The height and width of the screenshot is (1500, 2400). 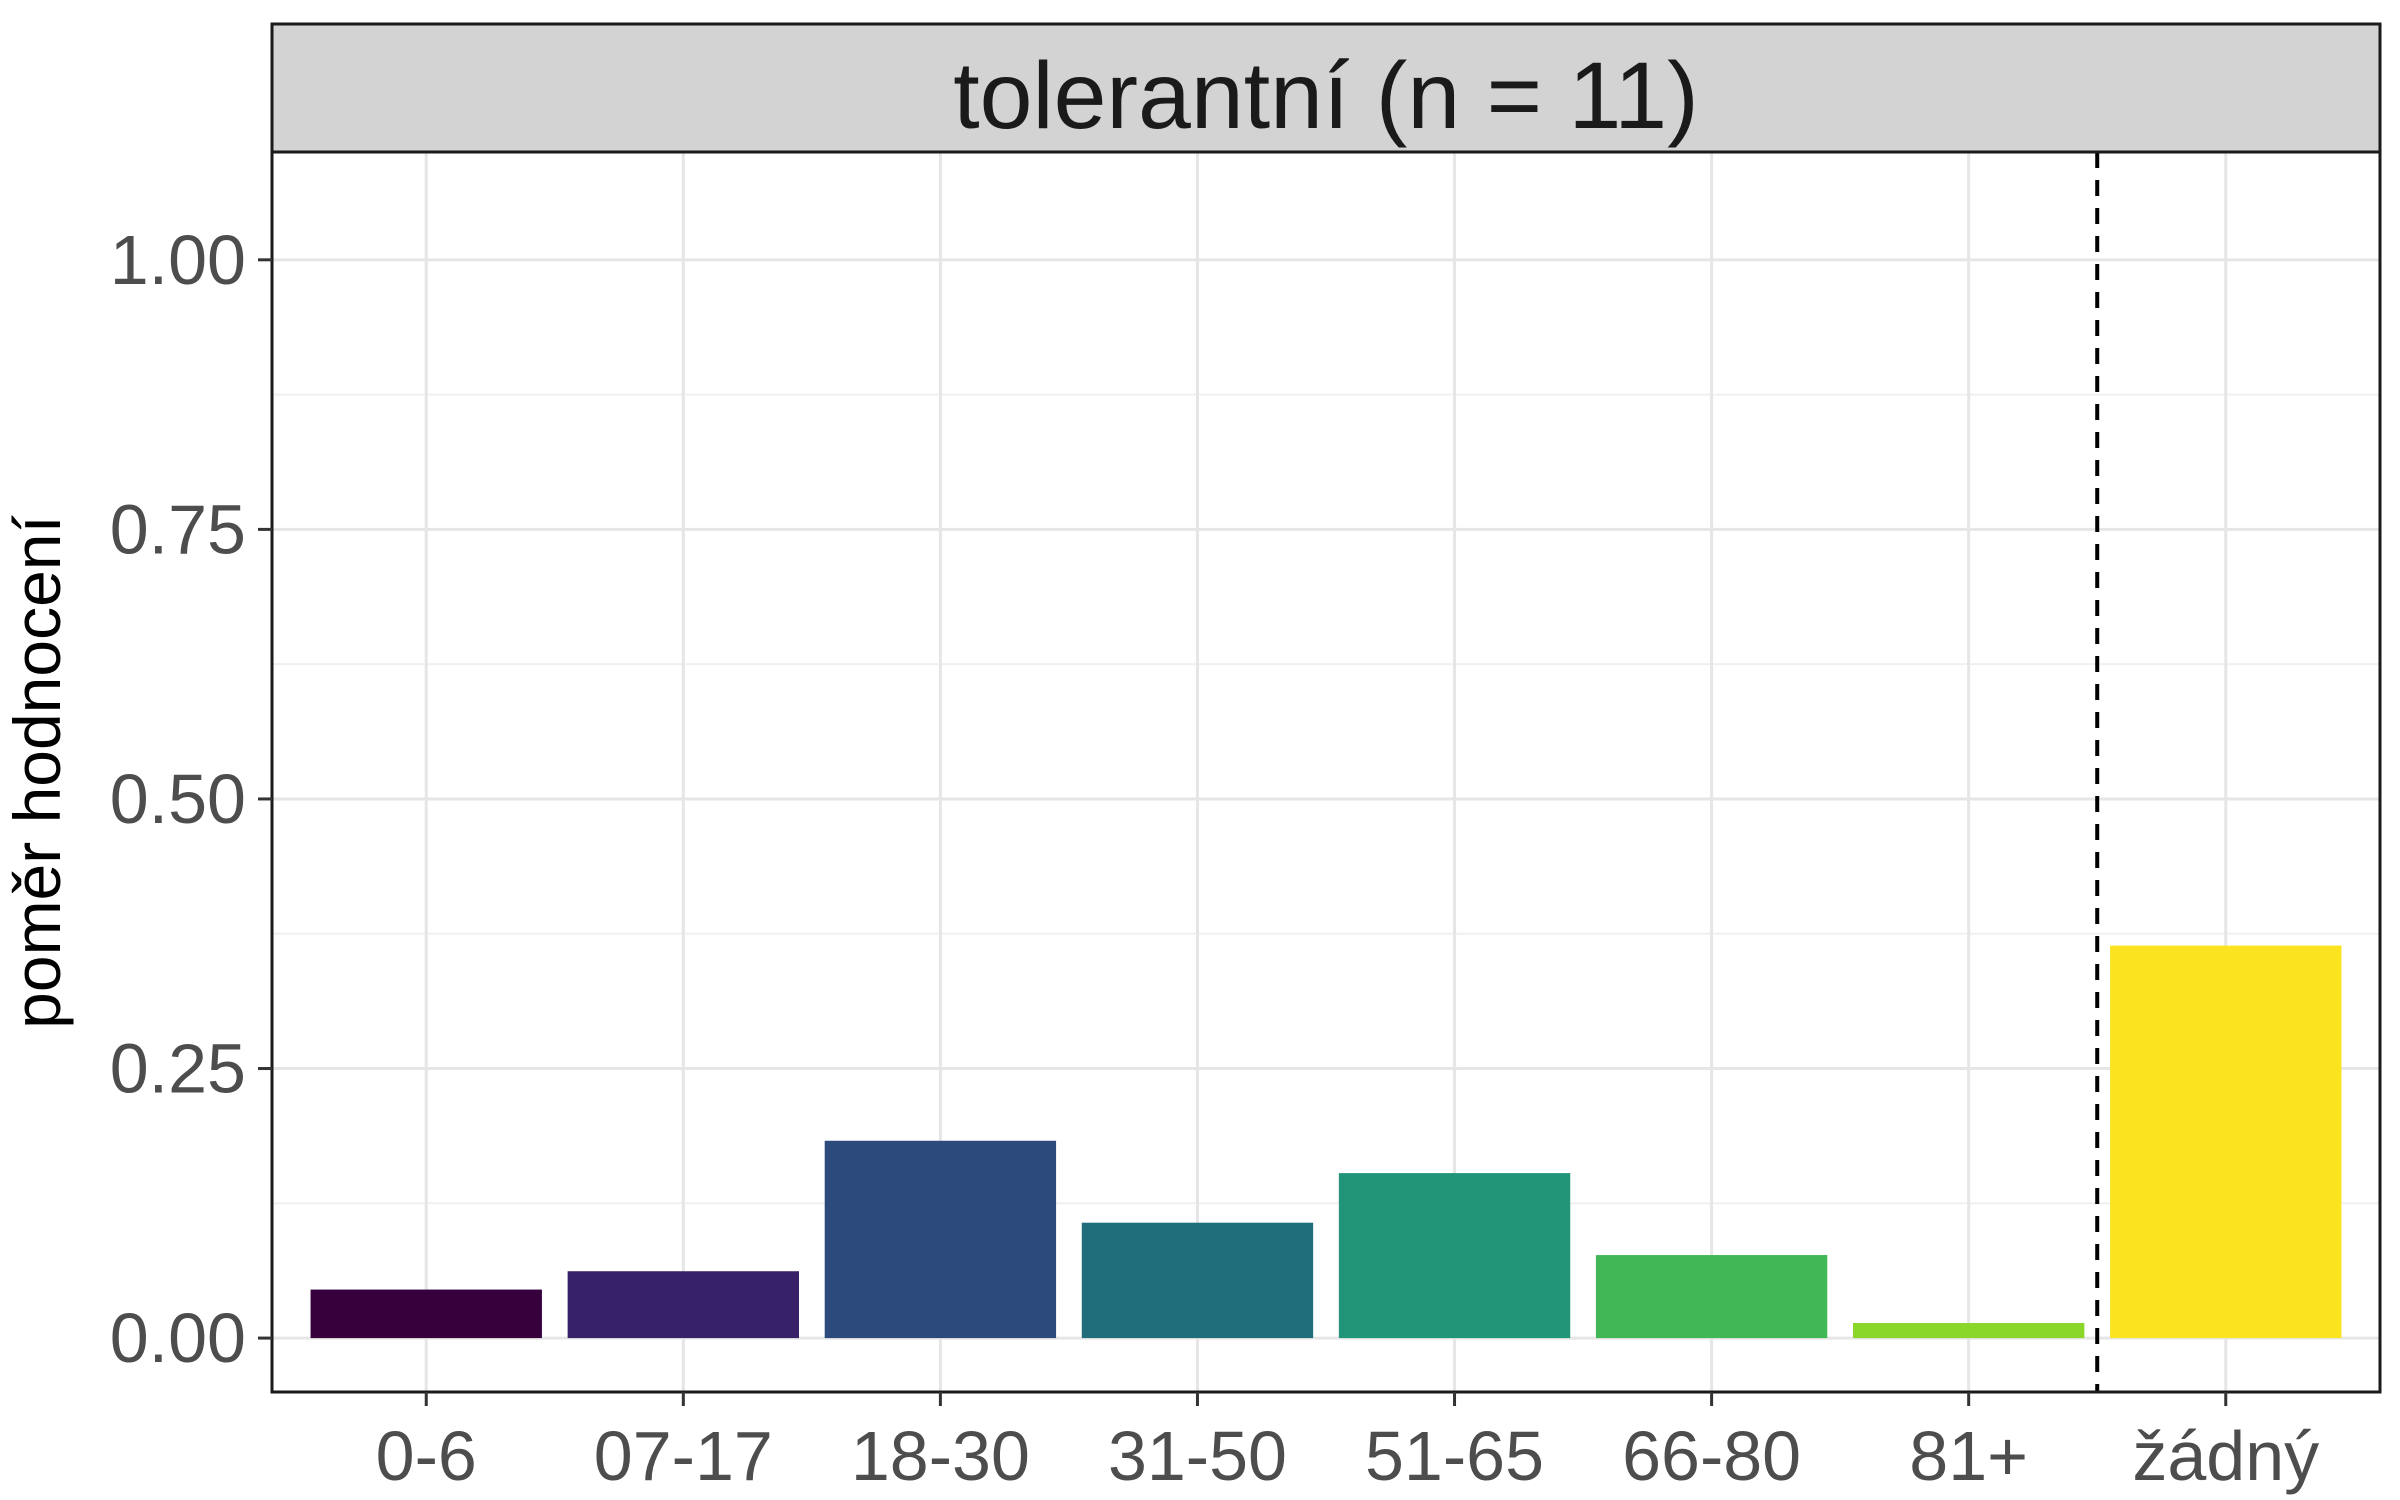 I want to click on facet-strip, so click(x=1326, y=88).